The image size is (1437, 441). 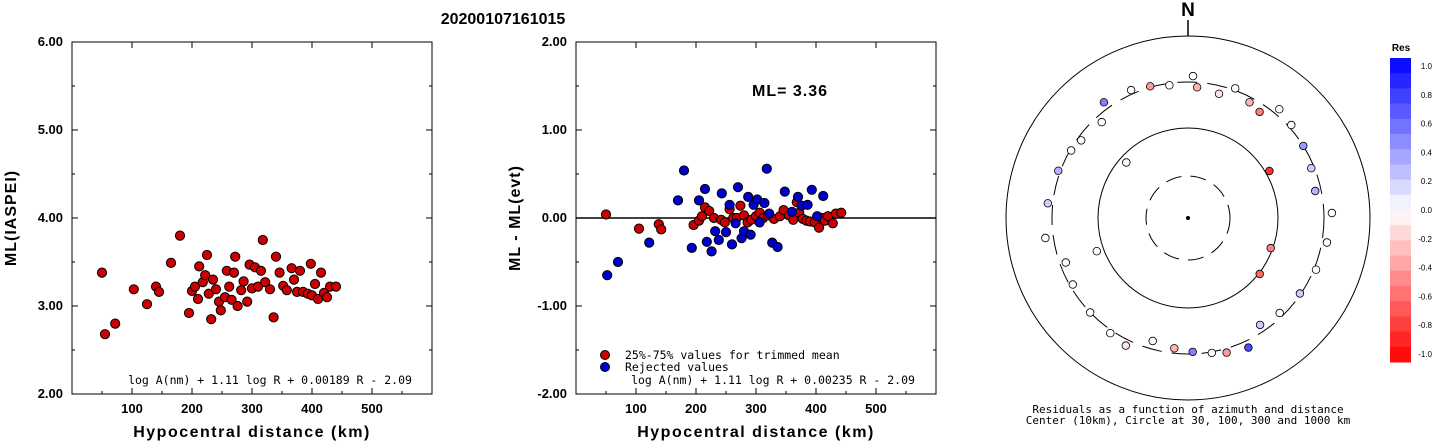 I want to click on circle-100km, so click(x=1188, y=218).